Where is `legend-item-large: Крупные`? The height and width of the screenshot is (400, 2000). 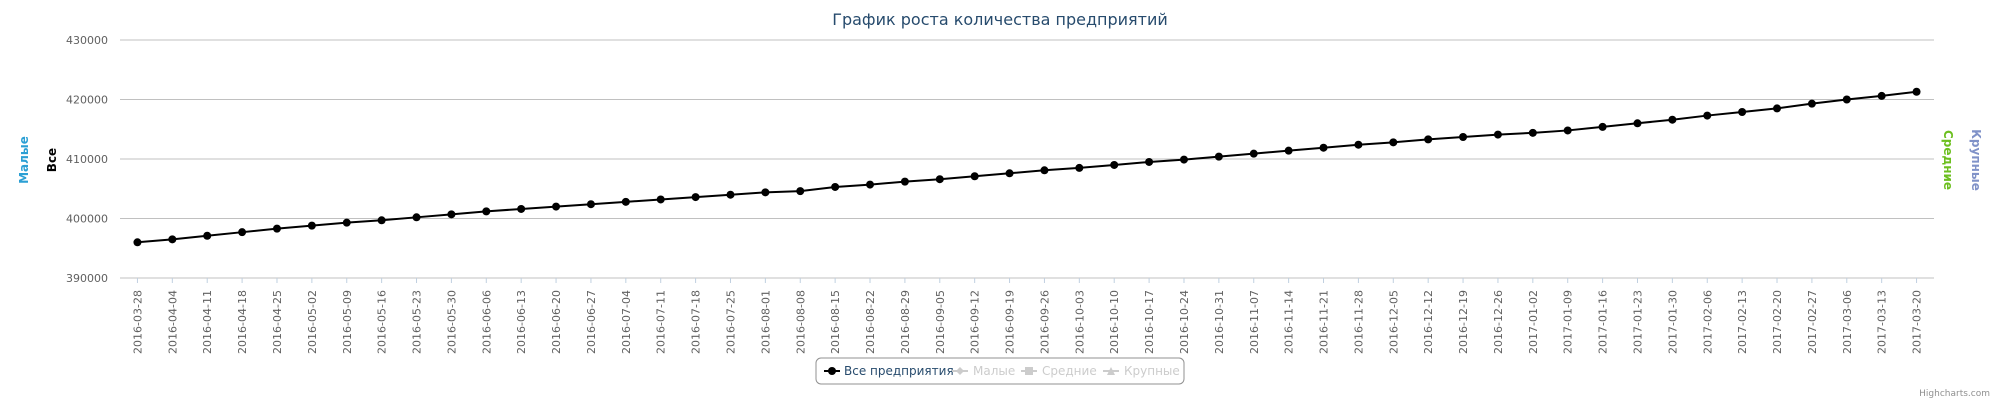
legend-item-large: Крупные is located at coordinates (1141, 371).